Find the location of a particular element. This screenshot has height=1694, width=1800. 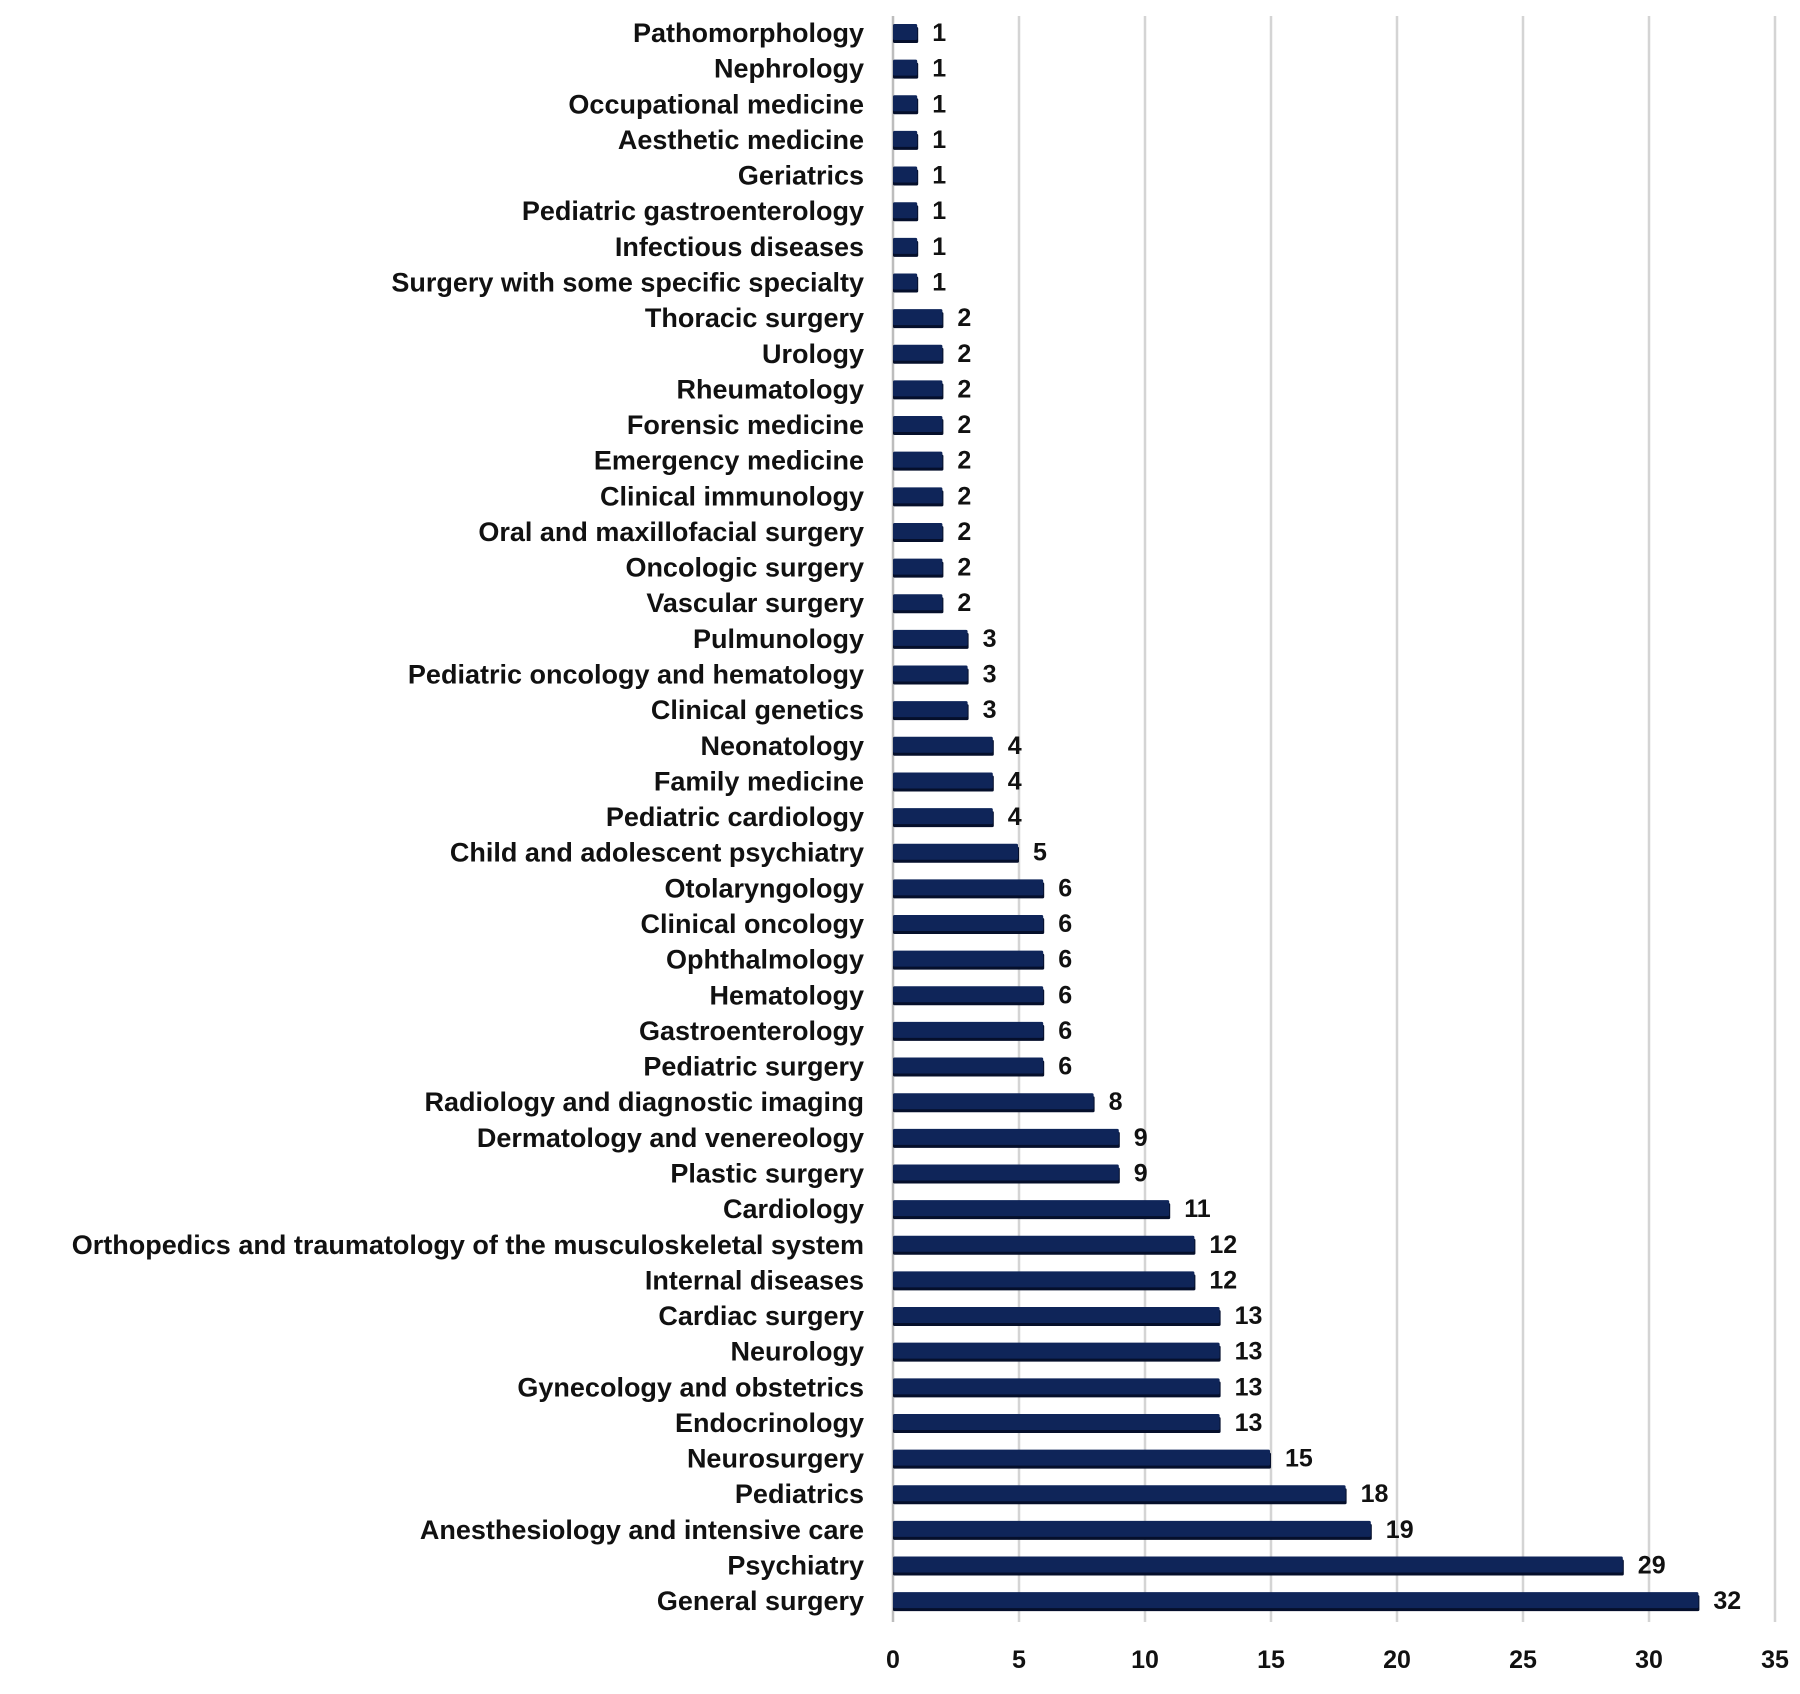

x-tick-label: 35 is located at coordinates (1775, 1660).